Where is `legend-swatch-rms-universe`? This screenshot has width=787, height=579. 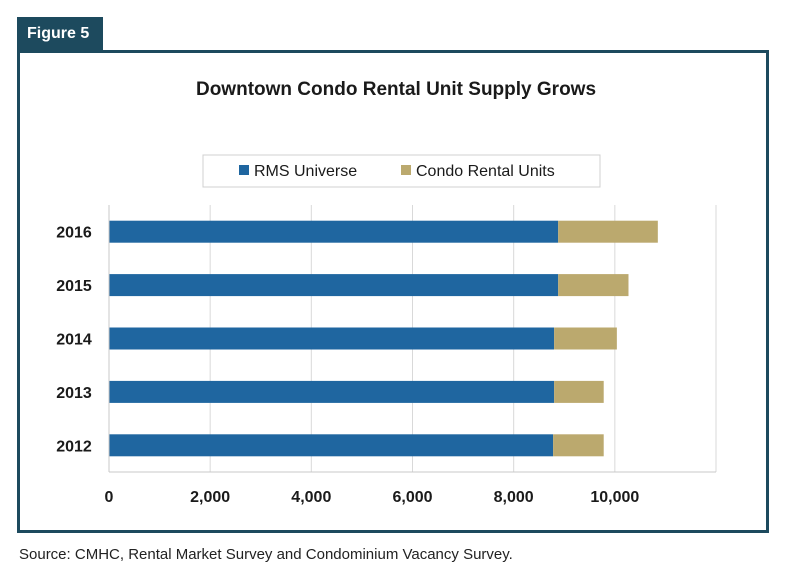
legend-swatch-rms-universe is located at coordinates (244, 170).